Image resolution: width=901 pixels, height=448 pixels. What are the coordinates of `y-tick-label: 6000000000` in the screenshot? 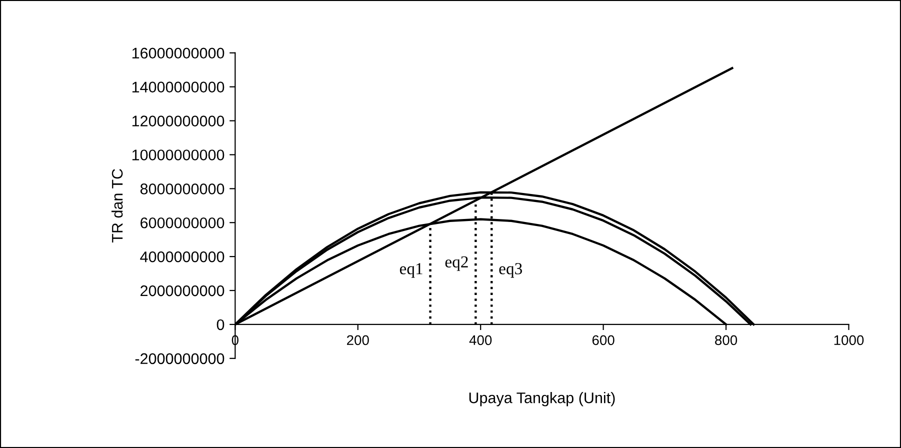 It's located at (182, 222).